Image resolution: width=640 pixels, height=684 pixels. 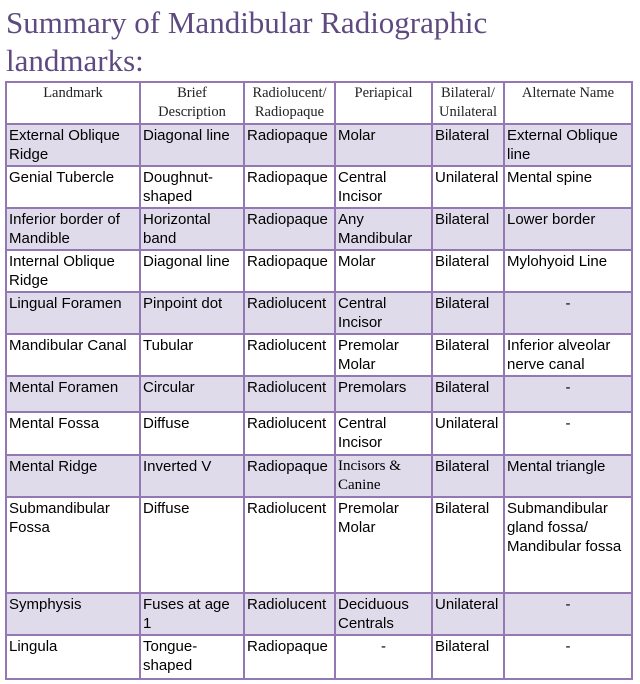 What do you see at coordinates (568, 271) in the screenshot?
I see `table-cell: Mylohyoid Line` at bounding box center [568, 271].